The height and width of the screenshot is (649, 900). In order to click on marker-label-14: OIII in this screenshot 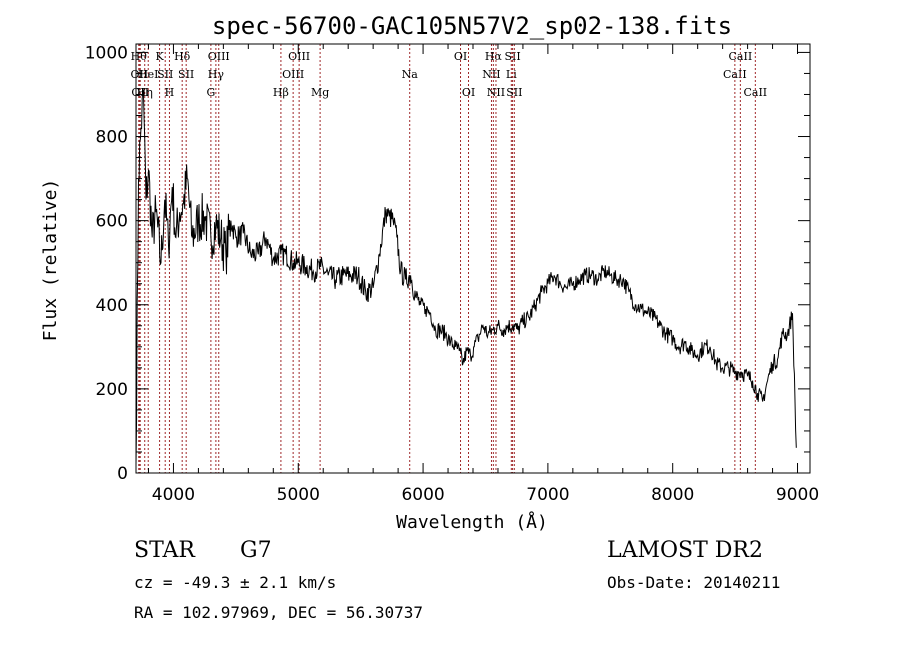, I will do `click(293, 74)`.